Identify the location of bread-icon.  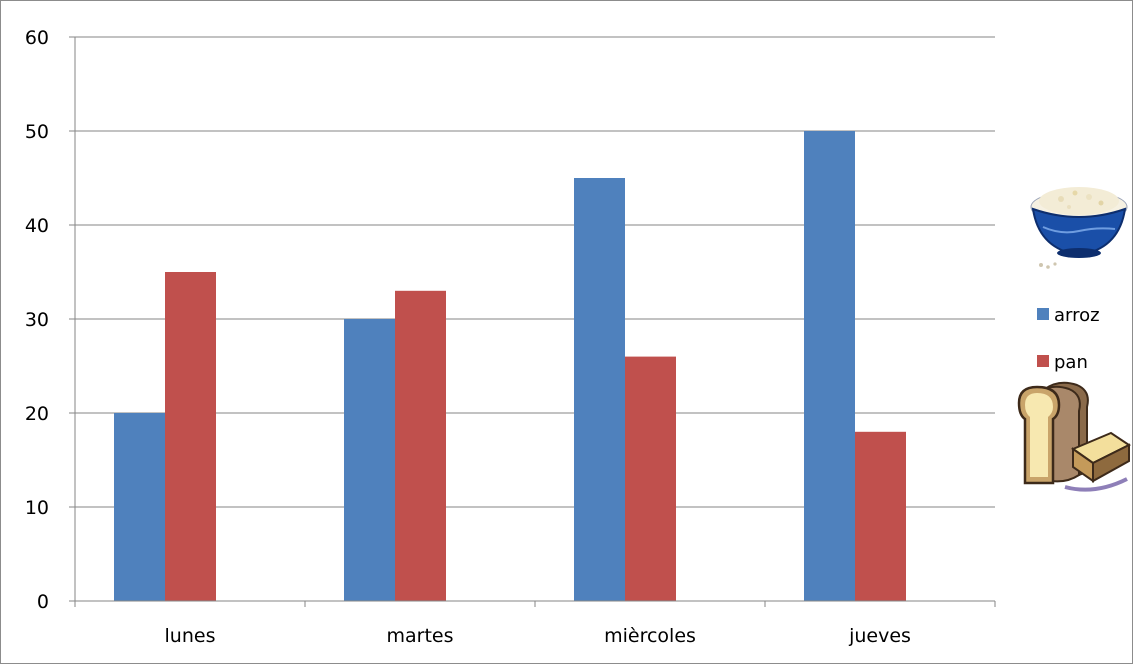
(1074, 436).